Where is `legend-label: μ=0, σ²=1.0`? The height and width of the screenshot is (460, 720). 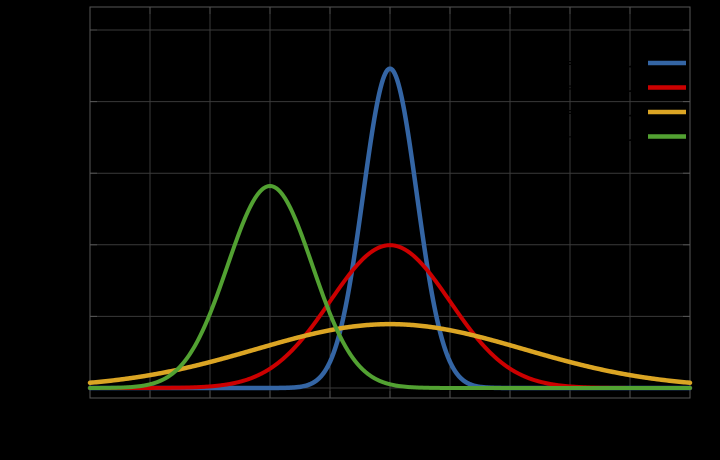
legend-label: μ=0, σ²=1.0 is located at coordinates (598, 88).